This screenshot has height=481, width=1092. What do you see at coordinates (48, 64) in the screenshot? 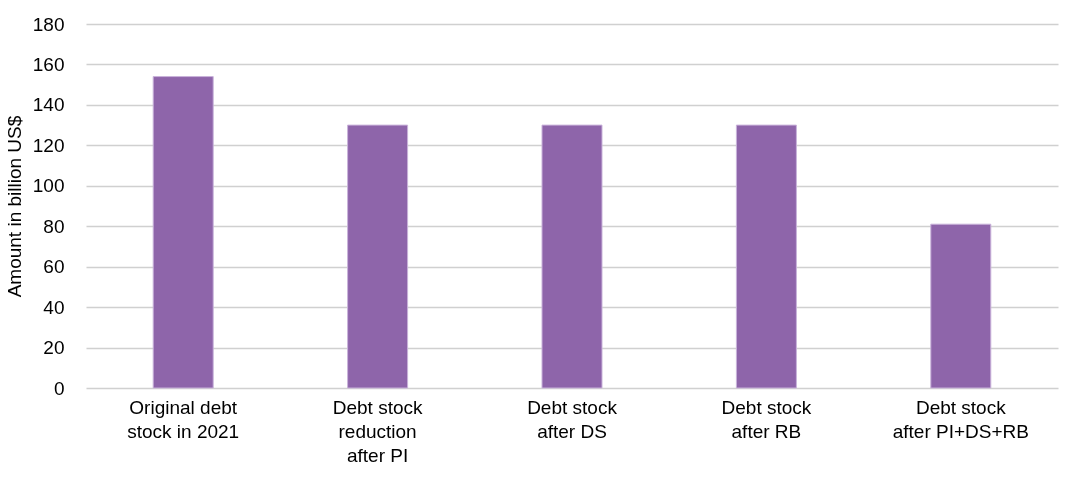
I see `y-tick-label: 160` at bounding box center [48, 64].